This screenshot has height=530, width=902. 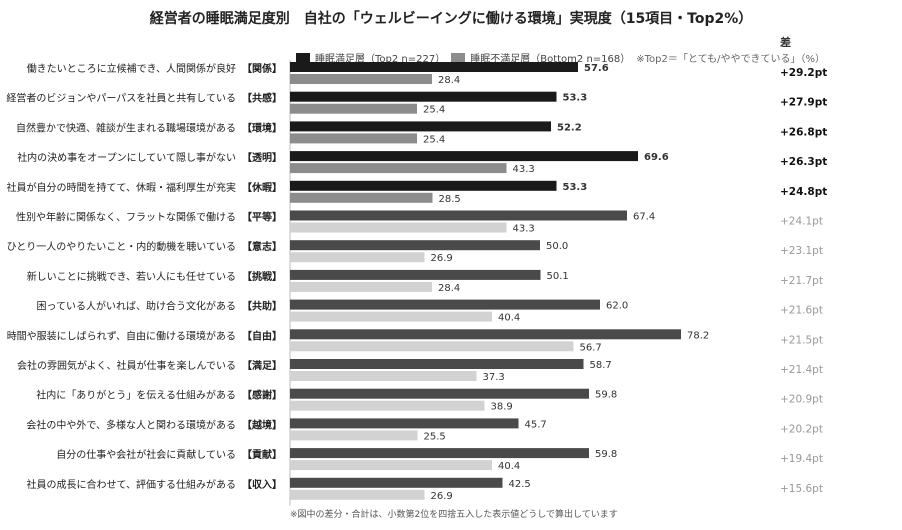 What do you see at coordinates (803, 162) in the screenshot?
I see `diff-label: +26.3pt` at bounding box center [803, 162].